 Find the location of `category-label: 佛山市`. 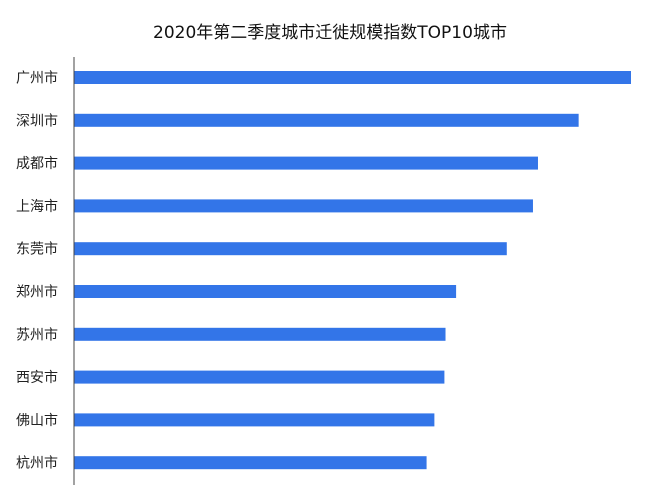

category-label: 佛山市 is located at coordinates (37, 420).